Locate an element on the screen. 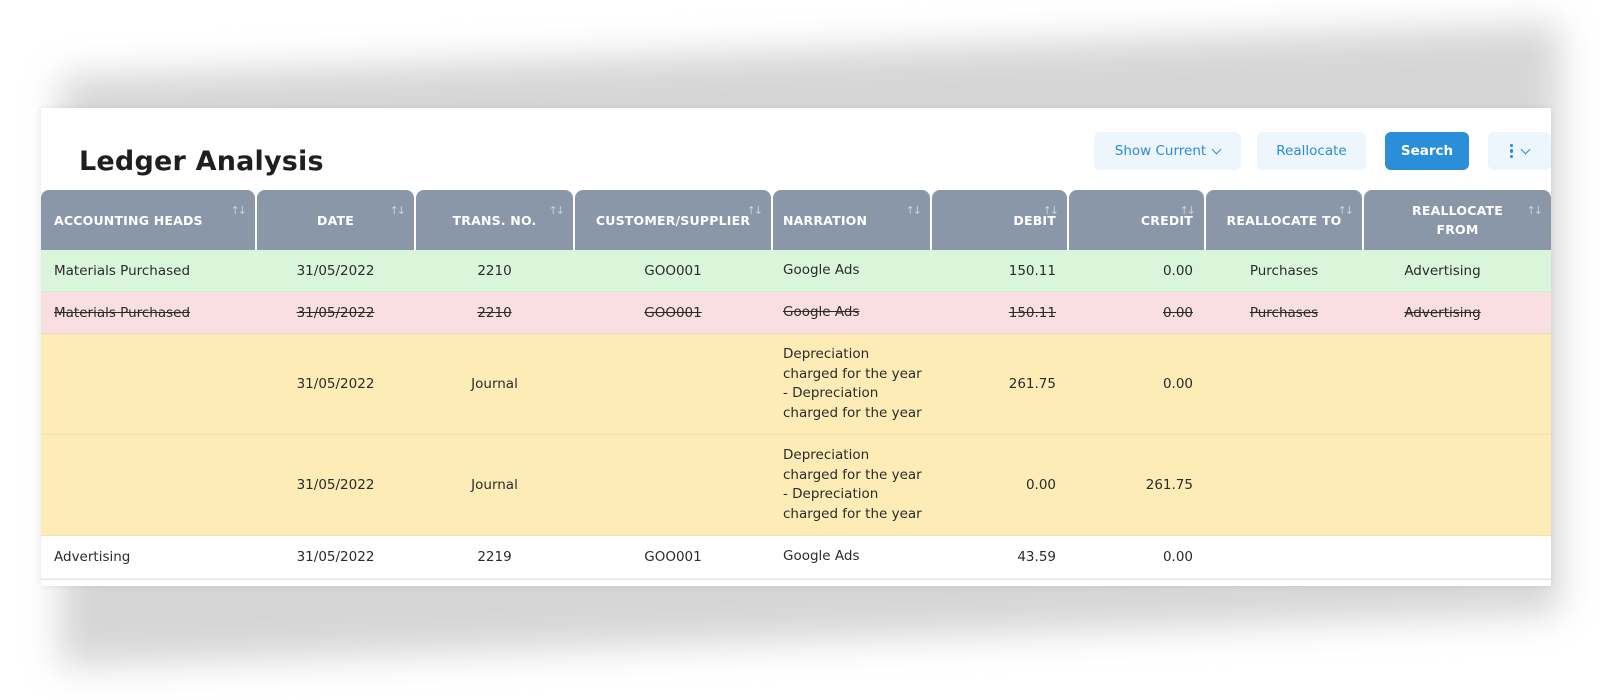 This screenshot has width=1600, height=700. show-current-label: Show Current is located at coordinates (1160, 151).